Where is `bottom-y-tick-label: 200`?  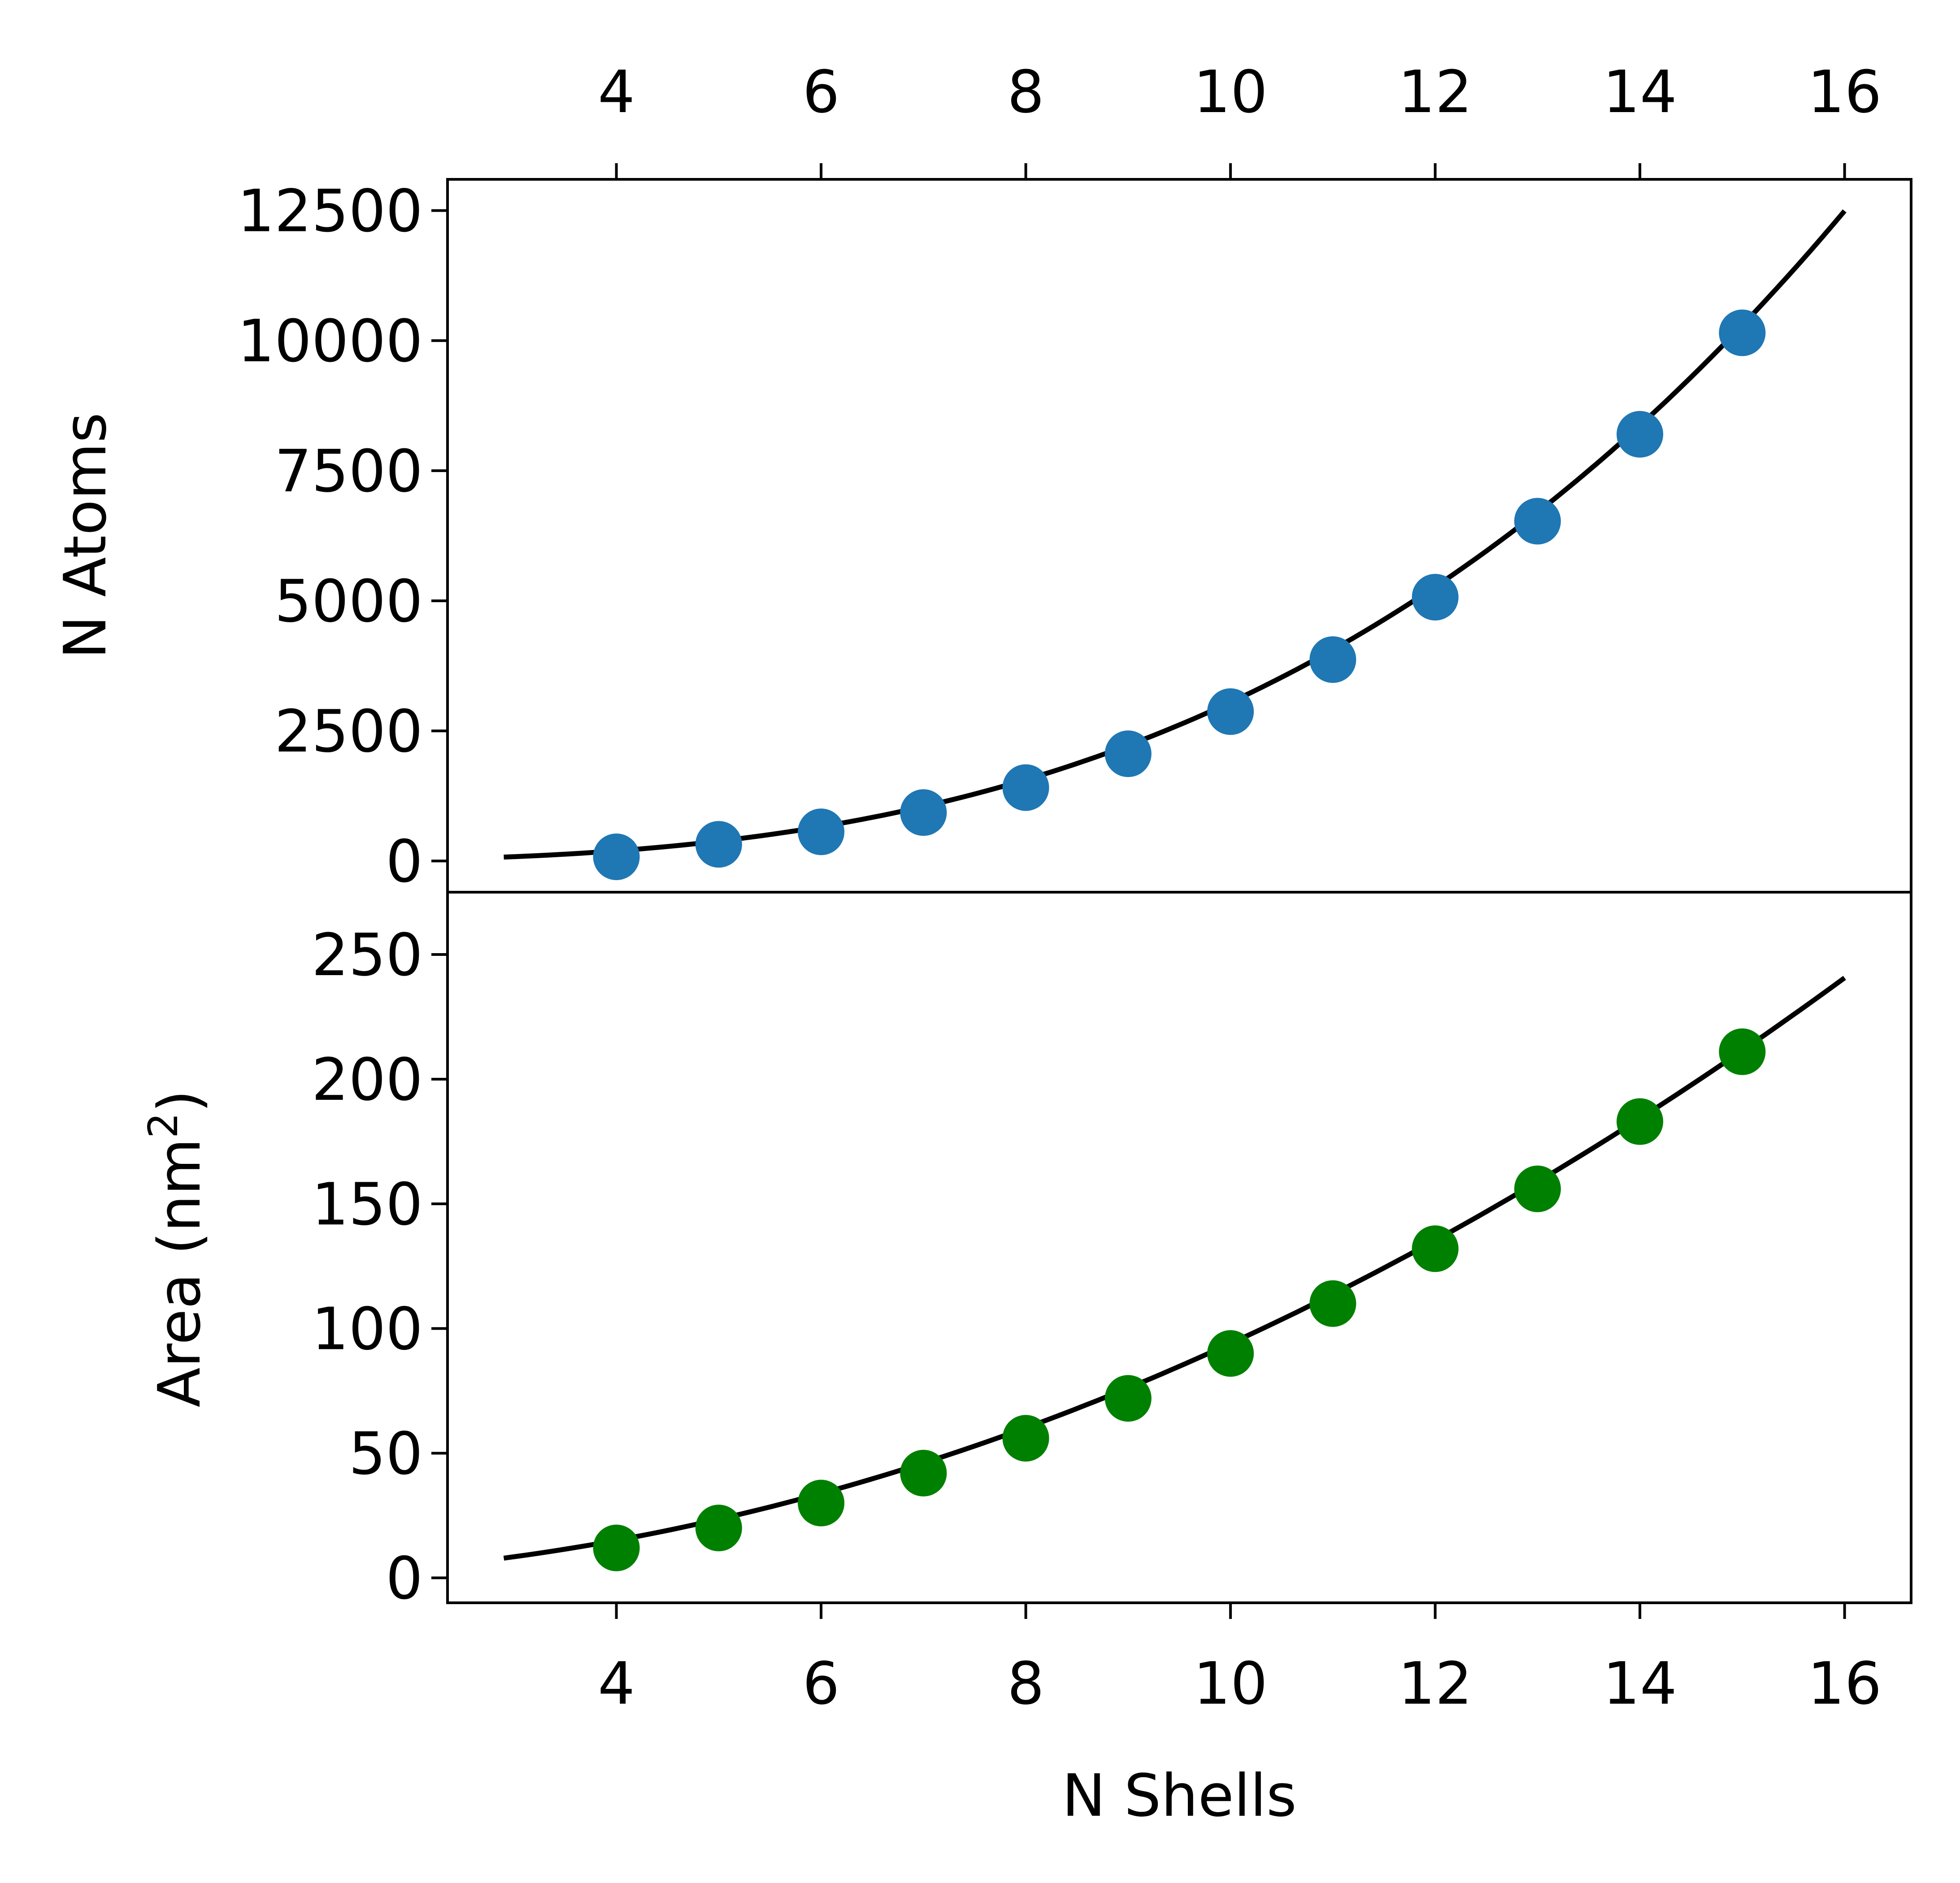
bottom-y-tick-label: 200 is located at coordinates (367, 1080).